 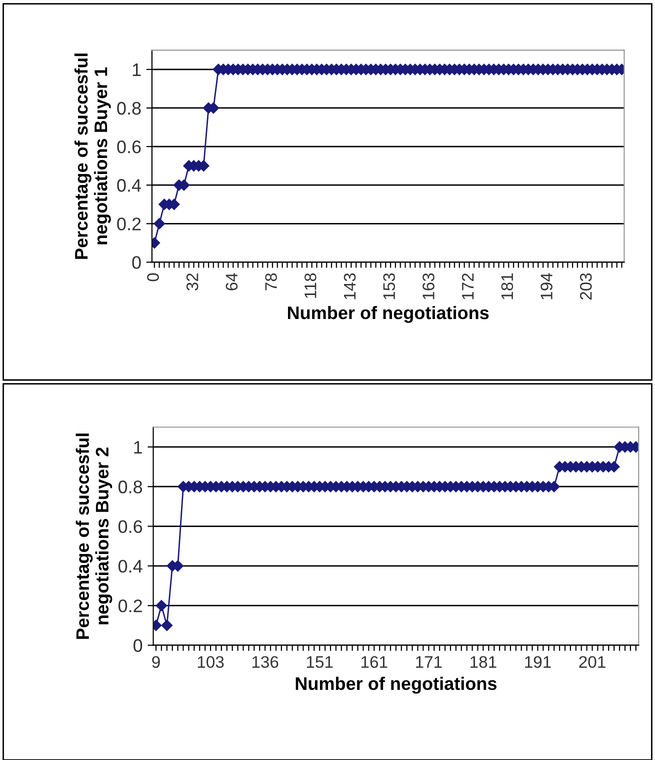 What do you see at coordinates (538, 662) in the screenshot?
I see `x-tick-label: 191` at bounding box center [538, 662].